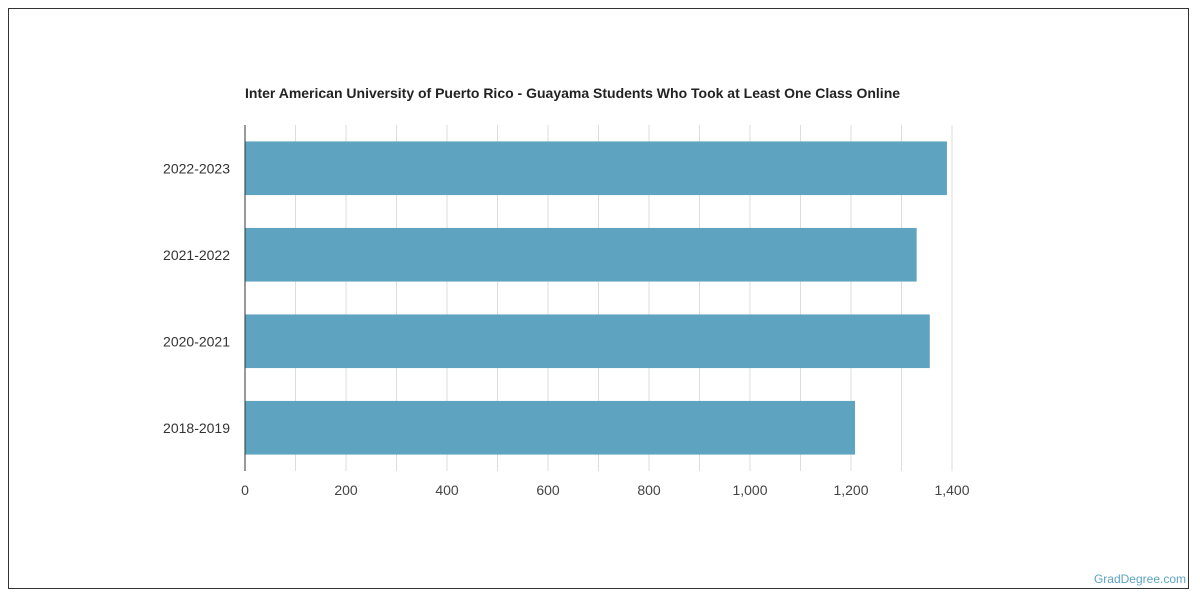 The image size is (1200, 600). What do you see at coordinates (196, 298) in the screenshot?
I see `category-labels: 2022-2023 2021-2022 2020-2021 2018-2019` at bounding box center [196, 298].